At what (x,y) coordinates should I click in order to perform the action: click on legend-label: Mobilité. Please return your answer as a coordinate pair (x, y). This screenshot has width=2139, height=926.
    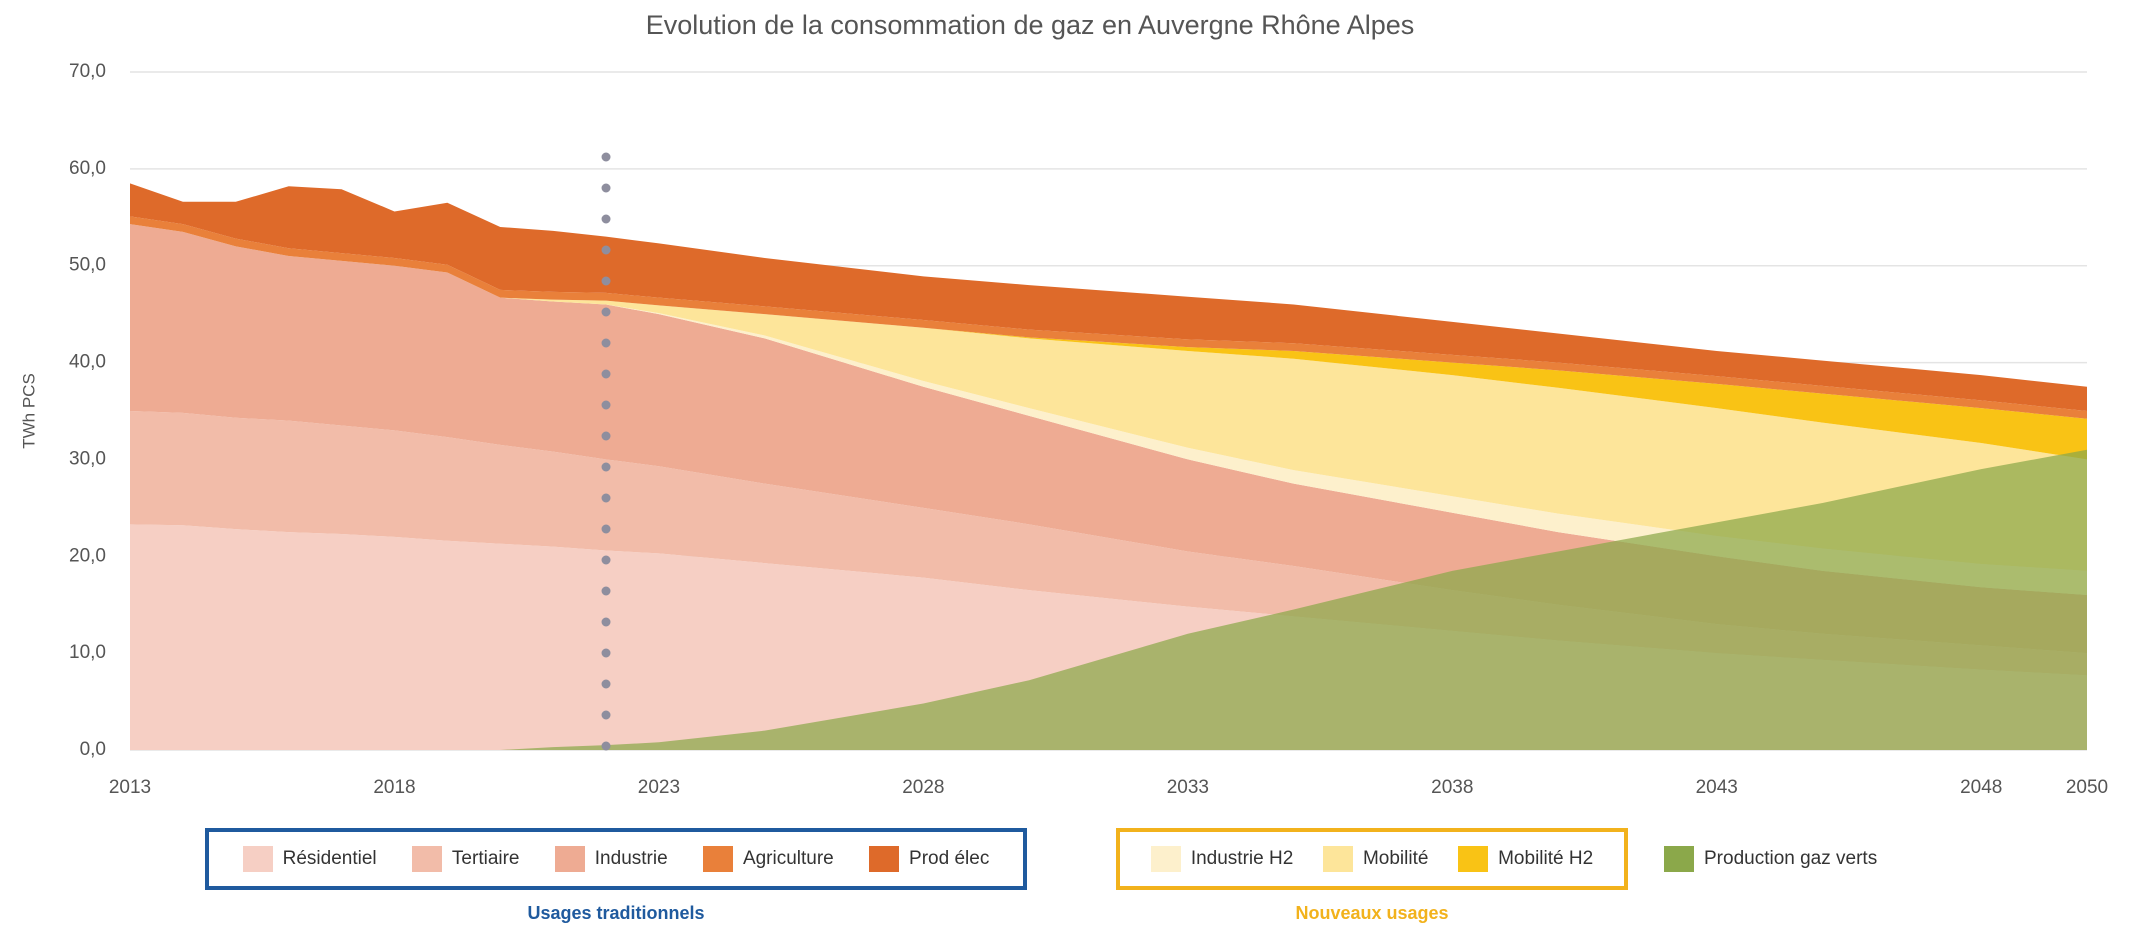
    Looking at the image, I should click on (1395, 858).